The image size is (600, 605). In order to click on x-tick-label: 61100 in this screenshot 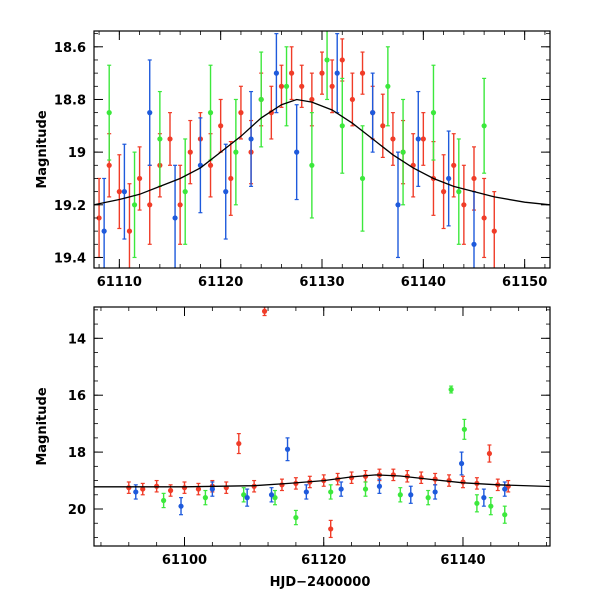, I will do `click(184, 560)`.